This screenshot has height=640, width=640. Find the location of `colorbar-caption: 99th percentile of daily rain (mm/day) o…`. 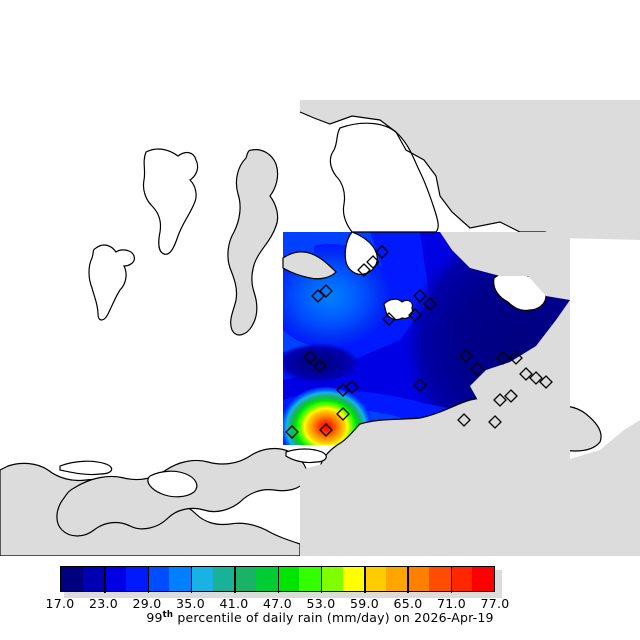

colorbar-caption: 99th percentile of daily rain (mm/day) o… is located at coordinates (320, 617).